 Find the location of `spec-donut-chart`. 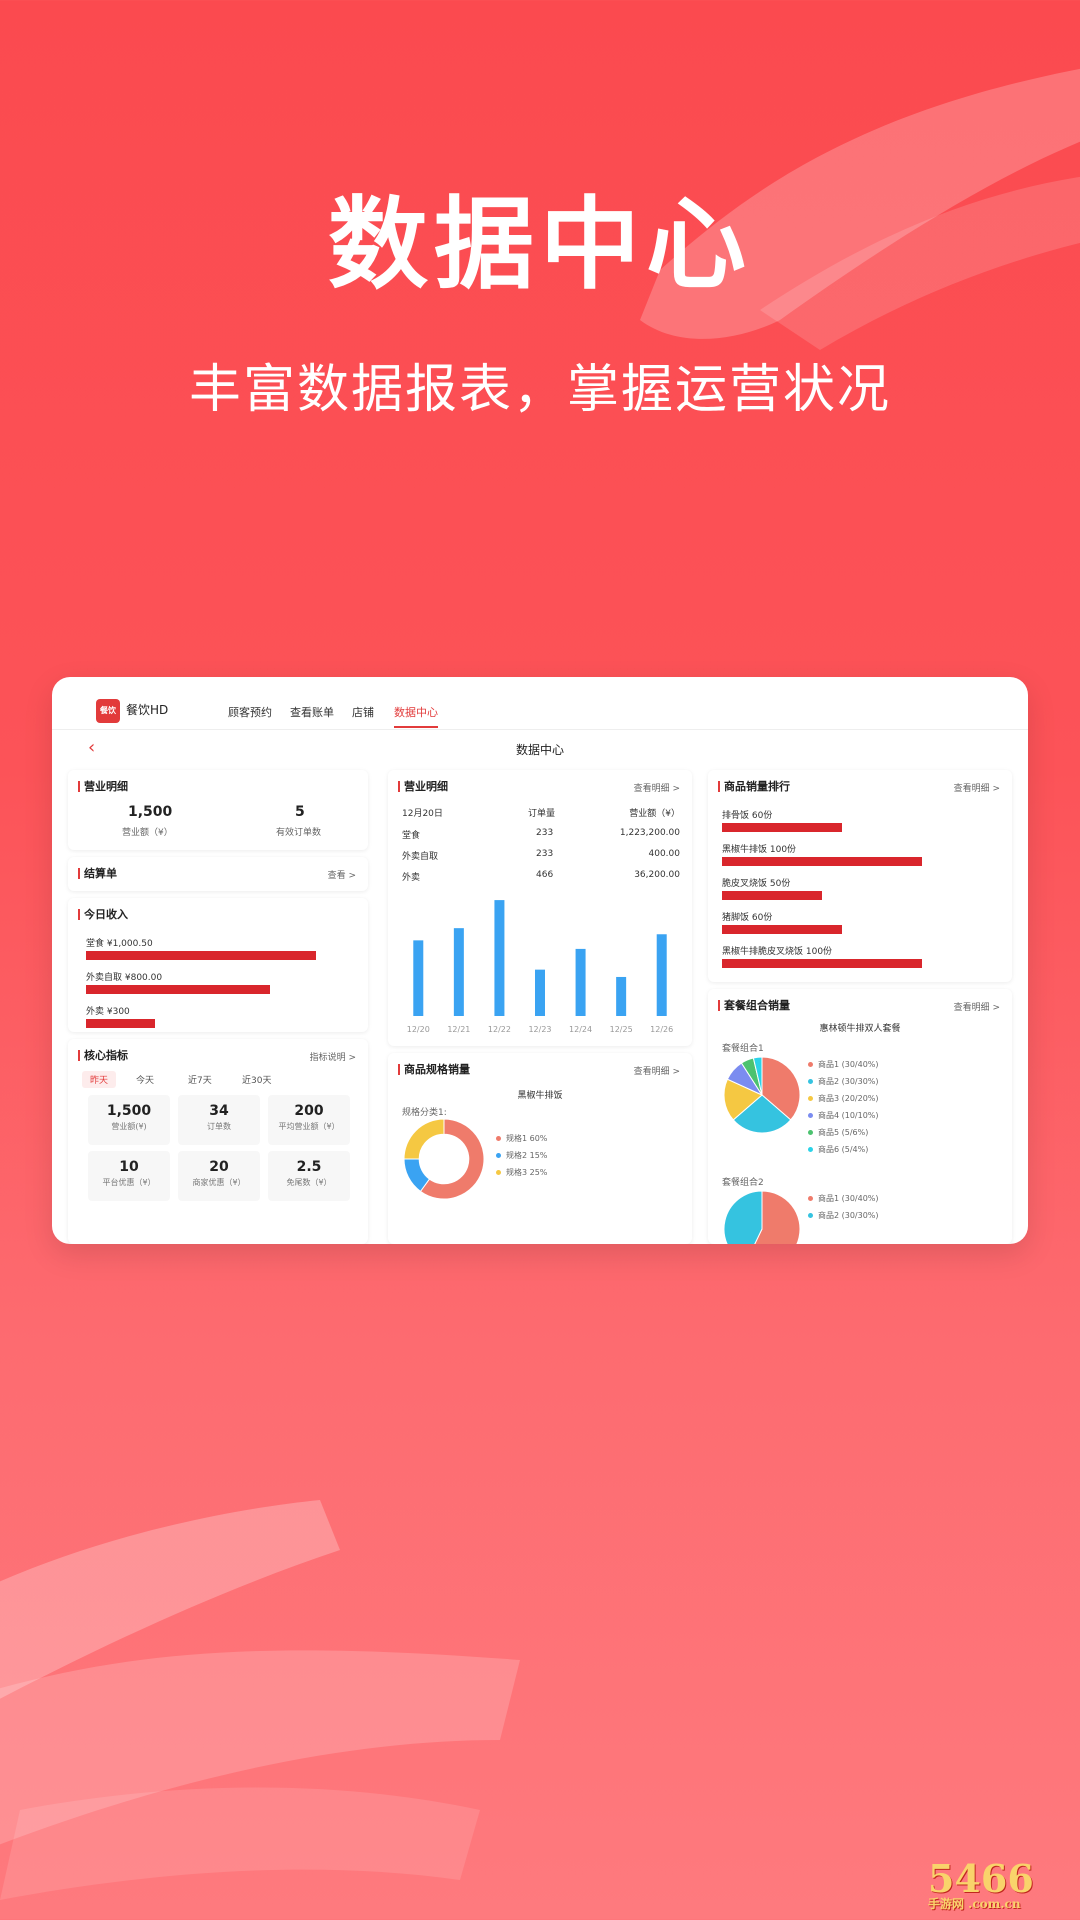

spec-donut-chart is located at coordinates (444, 1159).